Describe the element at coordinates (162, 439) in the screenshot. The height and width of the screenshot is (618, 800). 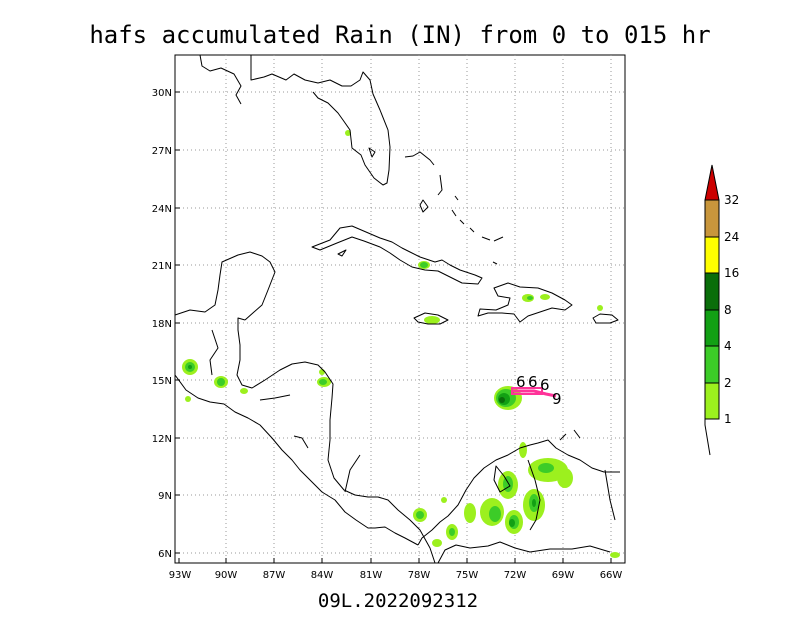
I see `lat-label: 12N` at that location.